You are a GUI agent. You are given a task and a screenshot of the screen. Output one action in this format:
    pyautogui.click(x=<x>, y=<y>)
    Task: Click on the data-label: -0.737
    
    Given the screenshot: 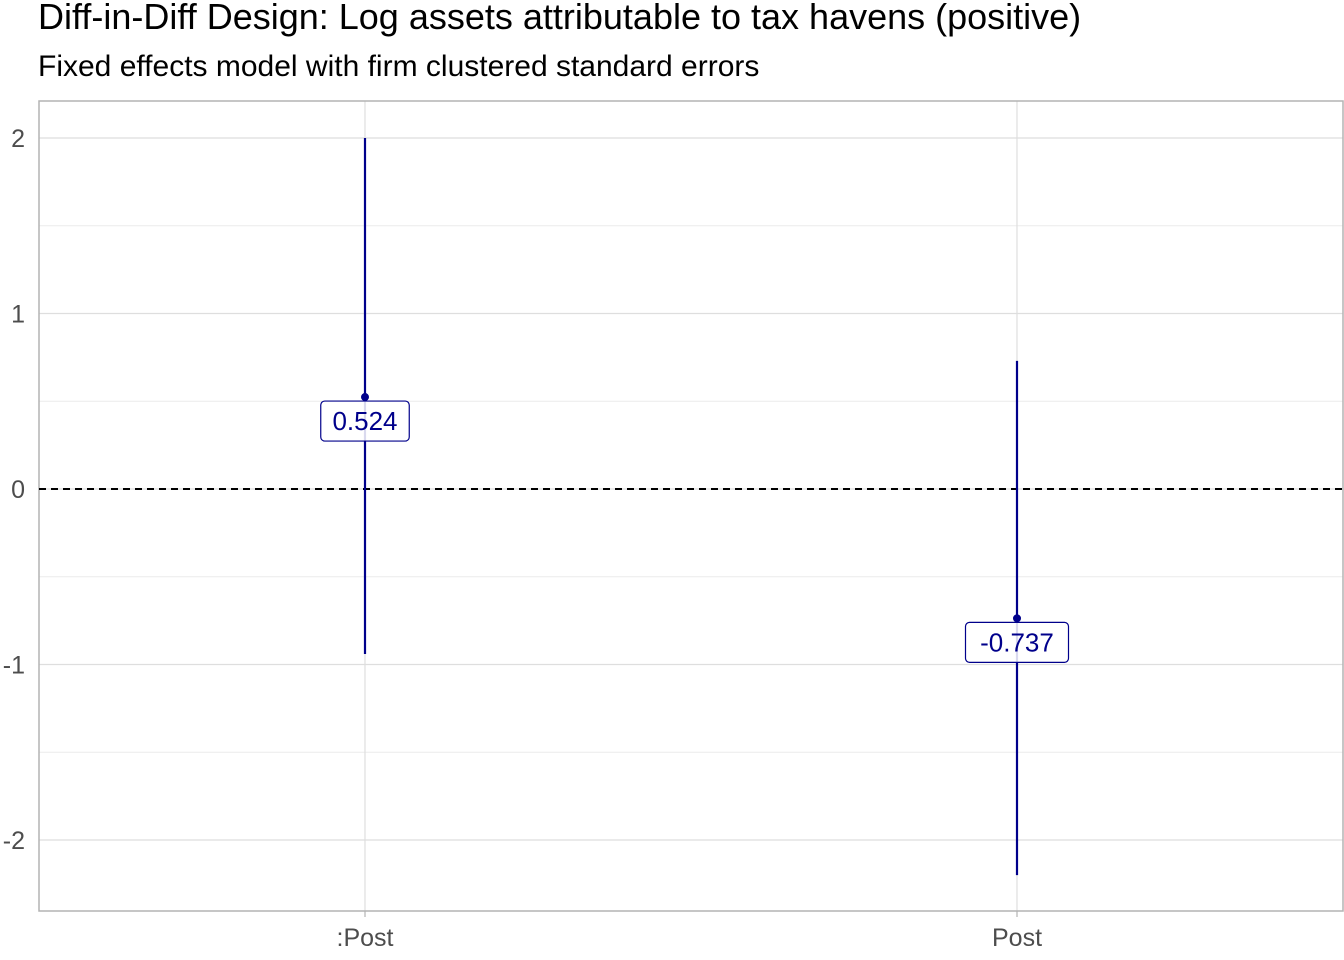 What is the action you would take?
    pyautogui.click(x=1017, y=642)
    